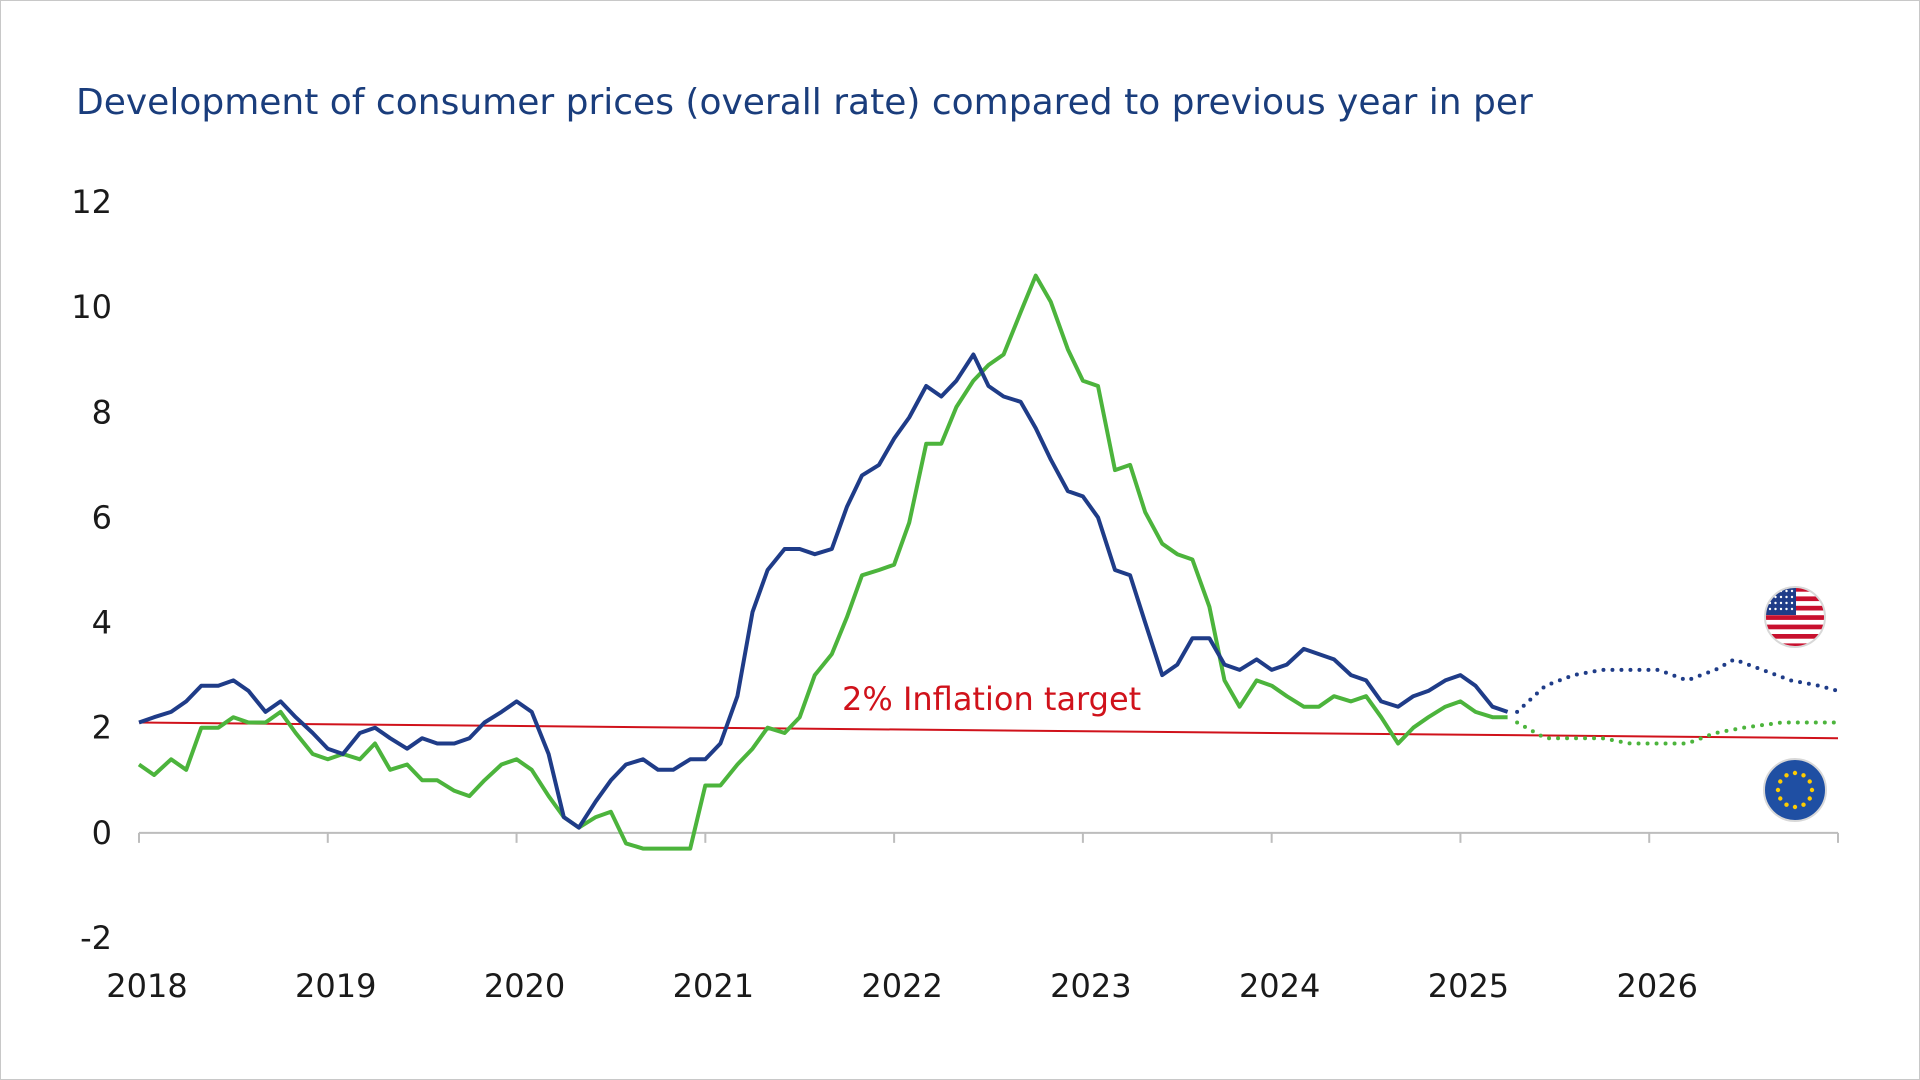  What do you see at coordinates (96, 938) in the screenshot?
I see `y-tick-label: -2` at bounding box center [96, 938].